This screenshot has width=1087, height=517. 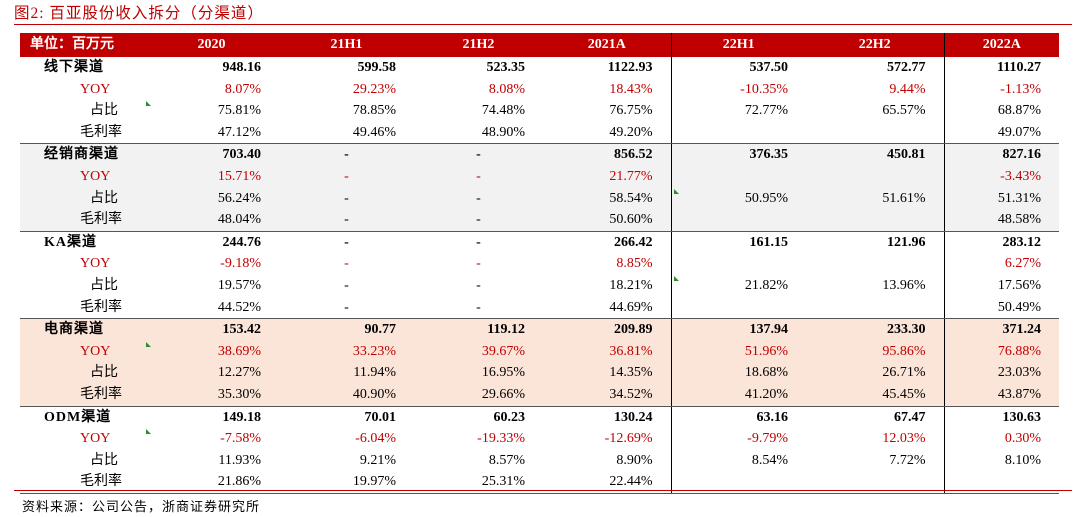 I want to click on table-cell: 8.08%, so click(x=506, y=89).